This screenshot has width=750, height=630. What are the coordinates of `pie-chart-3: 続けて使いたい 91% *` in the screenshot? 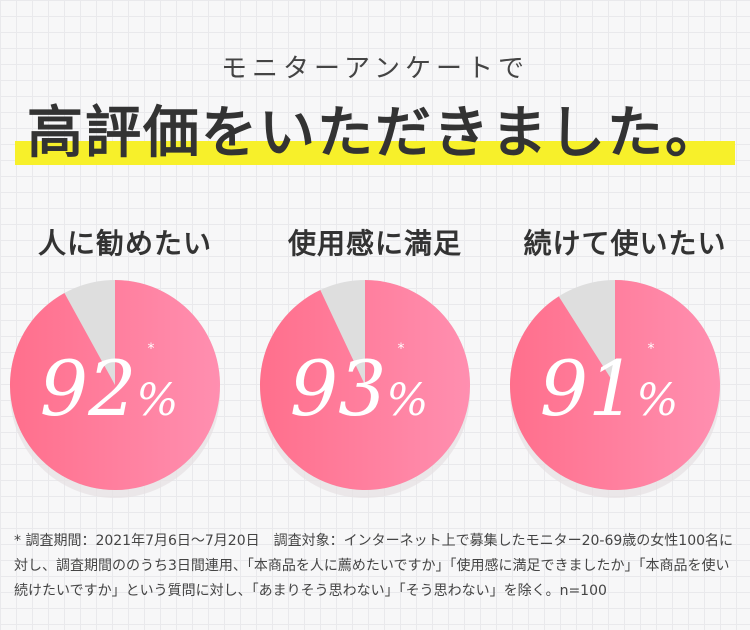 It's located at (625, 367).